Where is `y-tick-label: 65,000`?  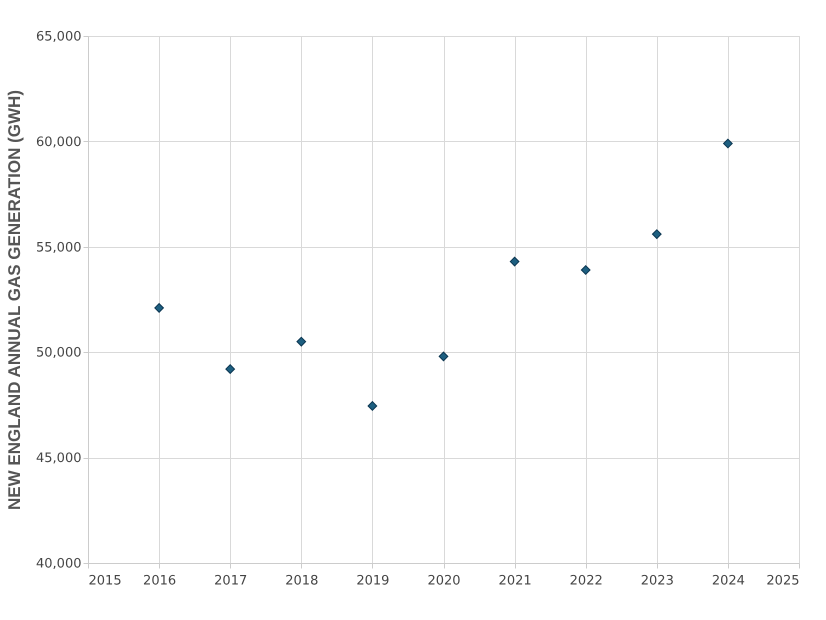
y-tick-label: 65,000 is located at coordinates (59, 37).